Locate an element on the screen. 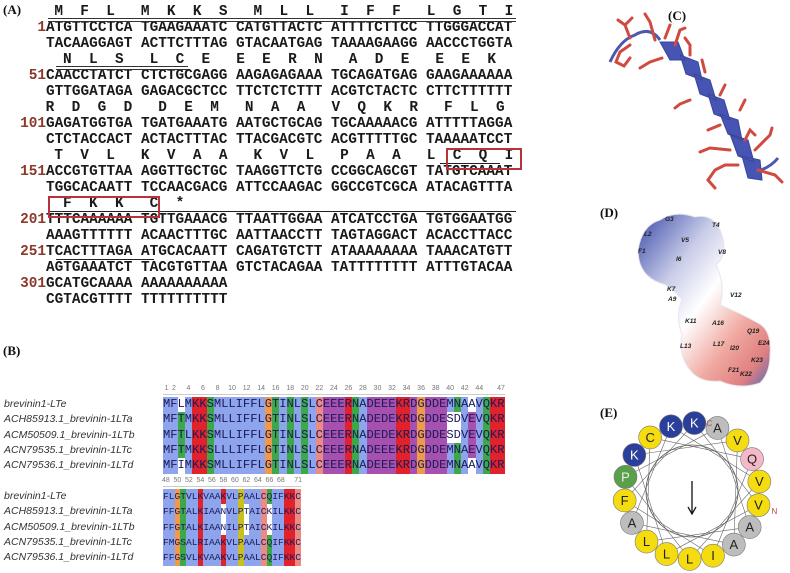  amino-acid: N is located at coordinates (67, 60).